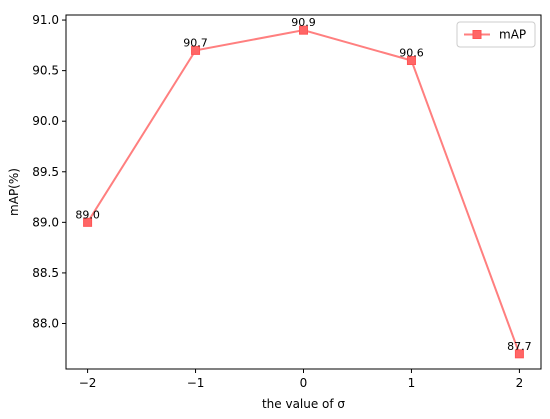  Describe the element at coordinates (45, 172) in the screenshot. I see `y-tick-label: 89.5` at that location.